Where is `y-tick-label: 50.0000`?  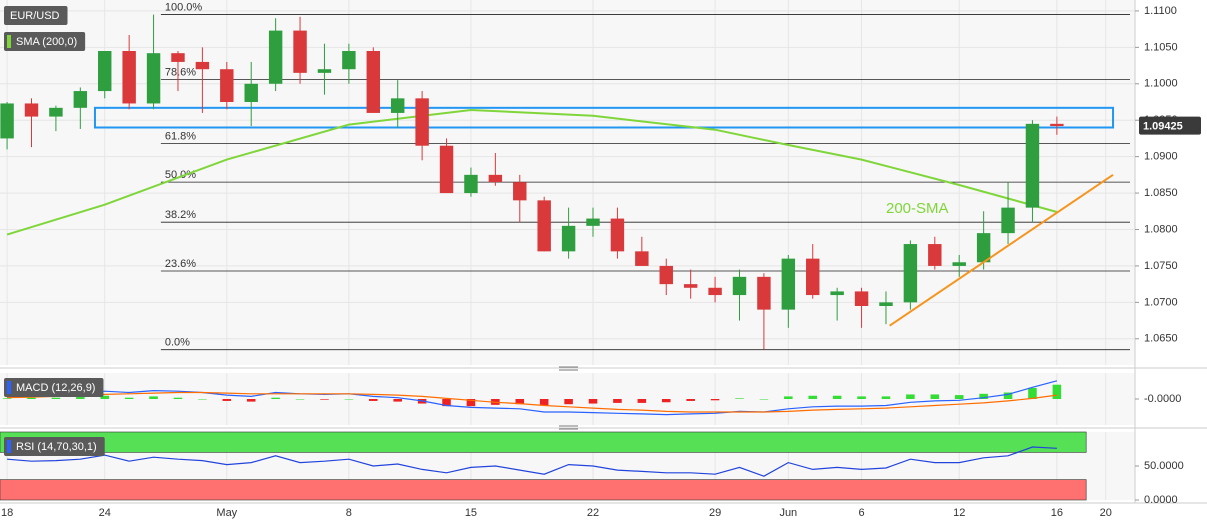 y-tick-label: 50.0000 is located at coordinates (1164, 466).